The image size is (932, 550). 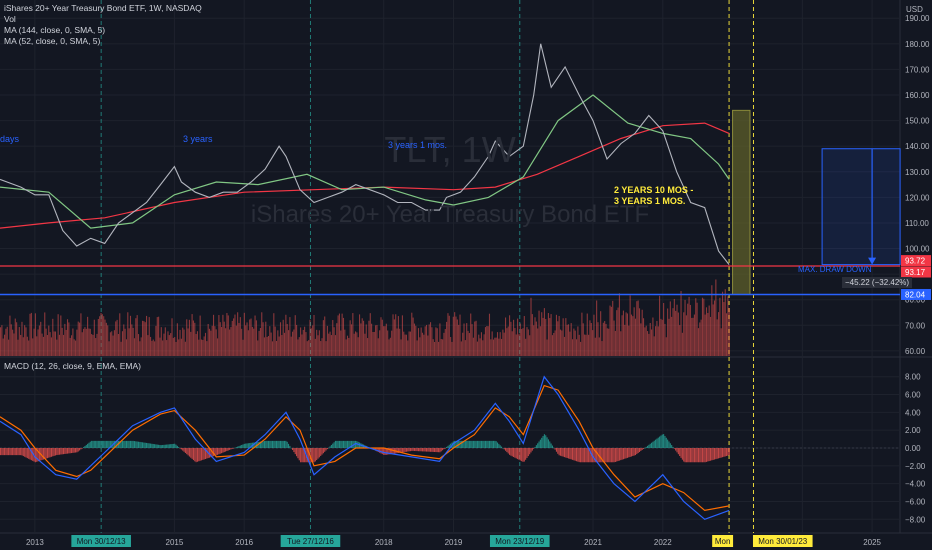 What do you see at coordinates (877, 282) in the screenshot?
I see `drawdown-label: −45.22 (−32.42%)` at bounding box center [877, 282].